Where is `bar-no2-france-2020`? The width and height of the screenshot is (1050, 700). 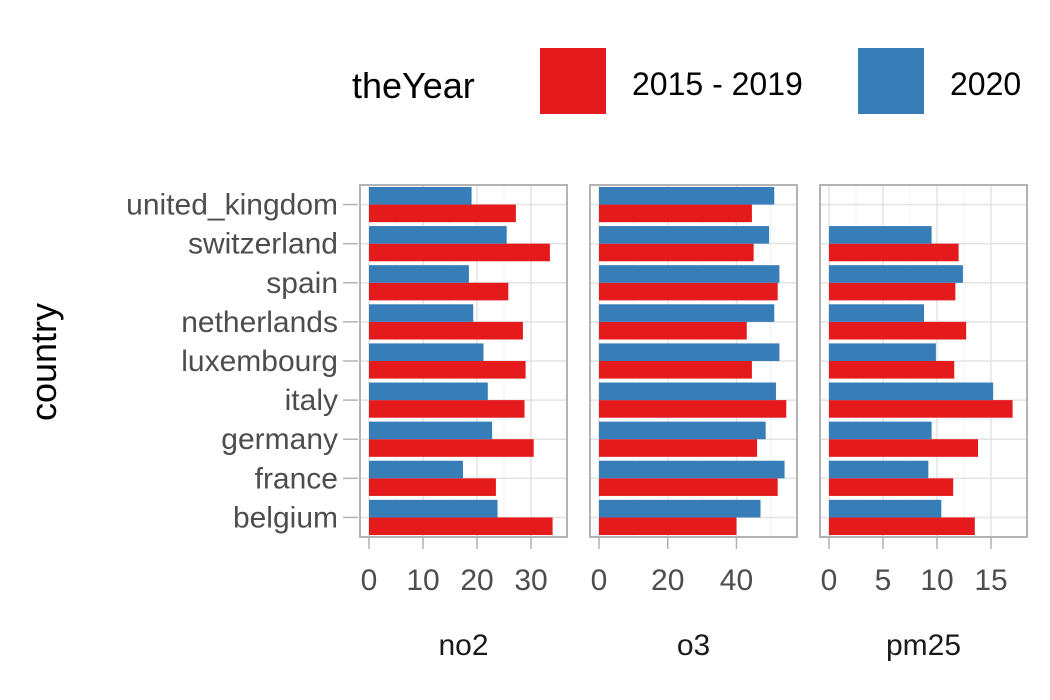 bar-no2-france-2020 is located at coordinates (416, 469).